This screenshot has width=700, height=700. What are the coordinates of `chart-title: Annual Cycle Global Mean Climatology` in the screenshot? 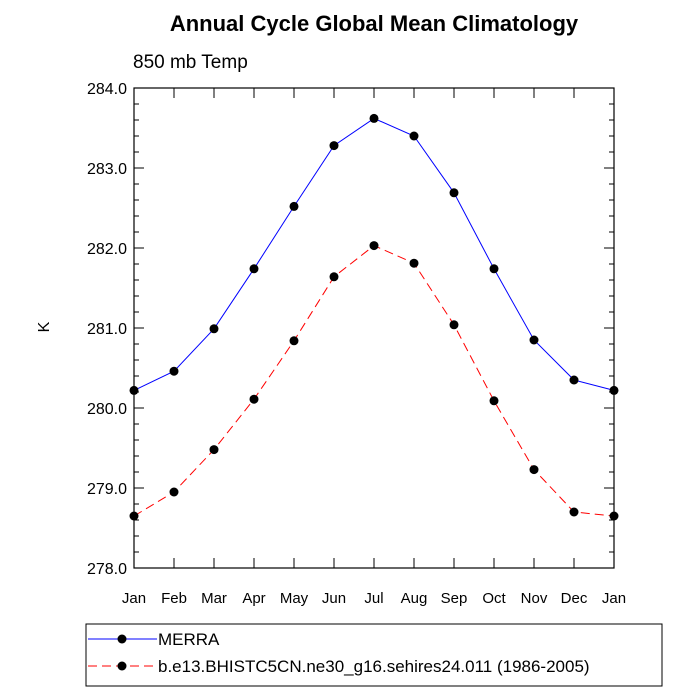 It's located at (374, 23).